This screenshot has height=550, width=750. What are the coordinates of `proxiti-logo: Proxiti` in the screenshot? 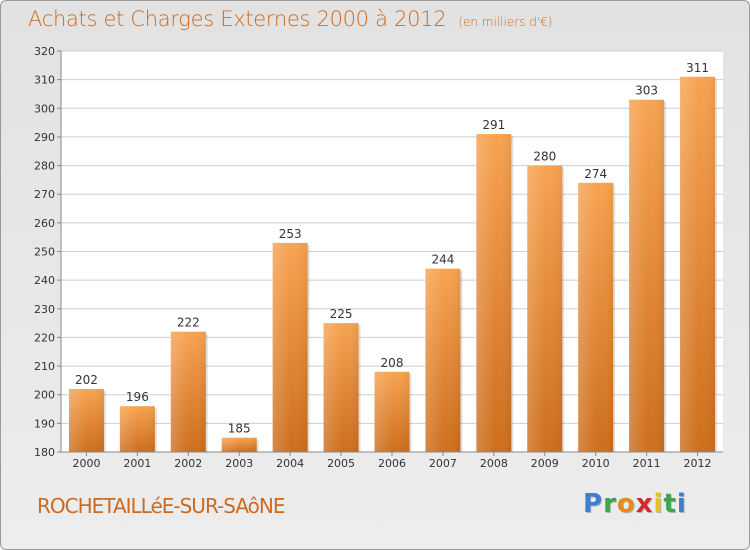 It's located at (635, 504).